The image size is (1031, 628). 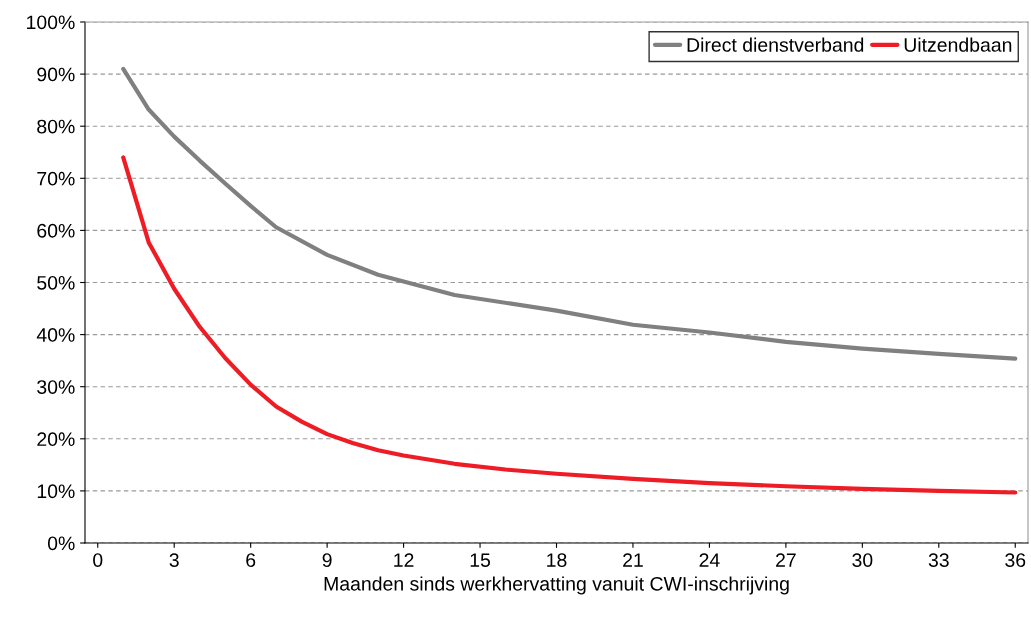 What do you see at coordinates (56, 387) in the screenshot?
I see `y-tick-label: 30%` at bounding box center [56, 387].